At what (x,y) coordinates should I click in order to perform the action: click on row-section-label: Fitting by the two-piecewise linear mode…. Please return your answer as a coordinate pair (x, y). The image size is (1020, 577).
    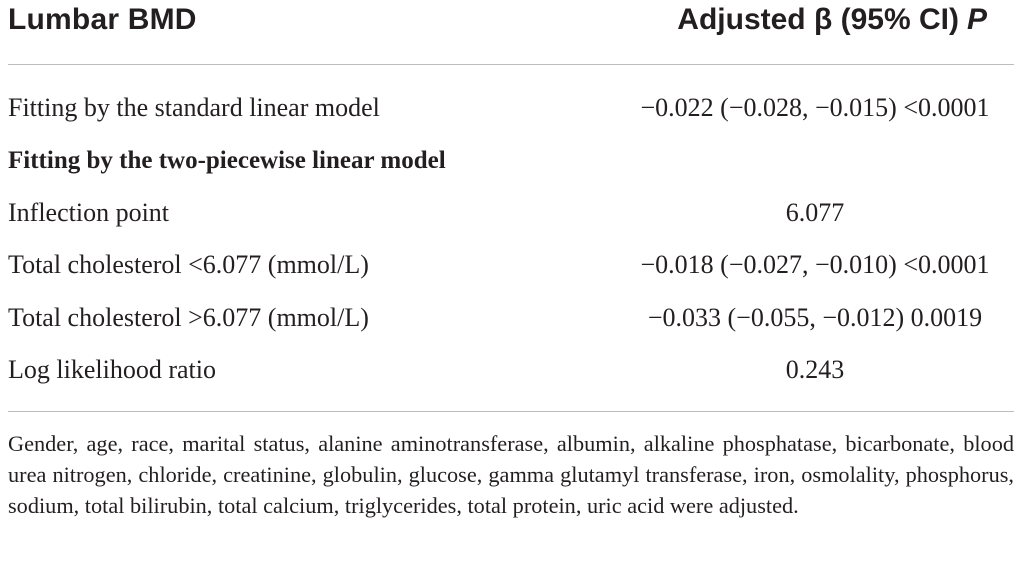
    Looking at the image, I should click on (227, 160).